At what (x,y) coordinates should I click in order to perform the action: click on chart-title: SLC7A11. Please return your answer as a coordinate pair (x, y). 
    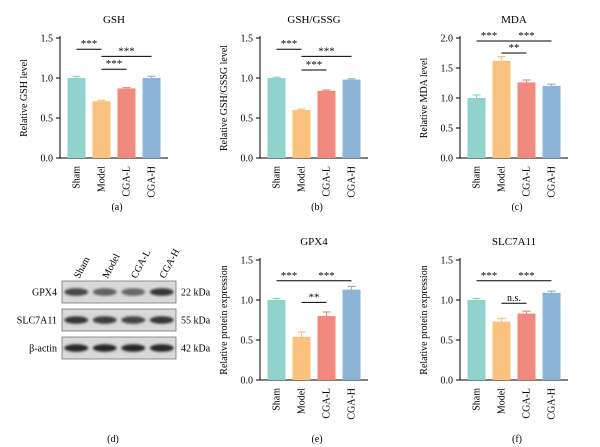
    Looking at the image, I should click on (514, 242).